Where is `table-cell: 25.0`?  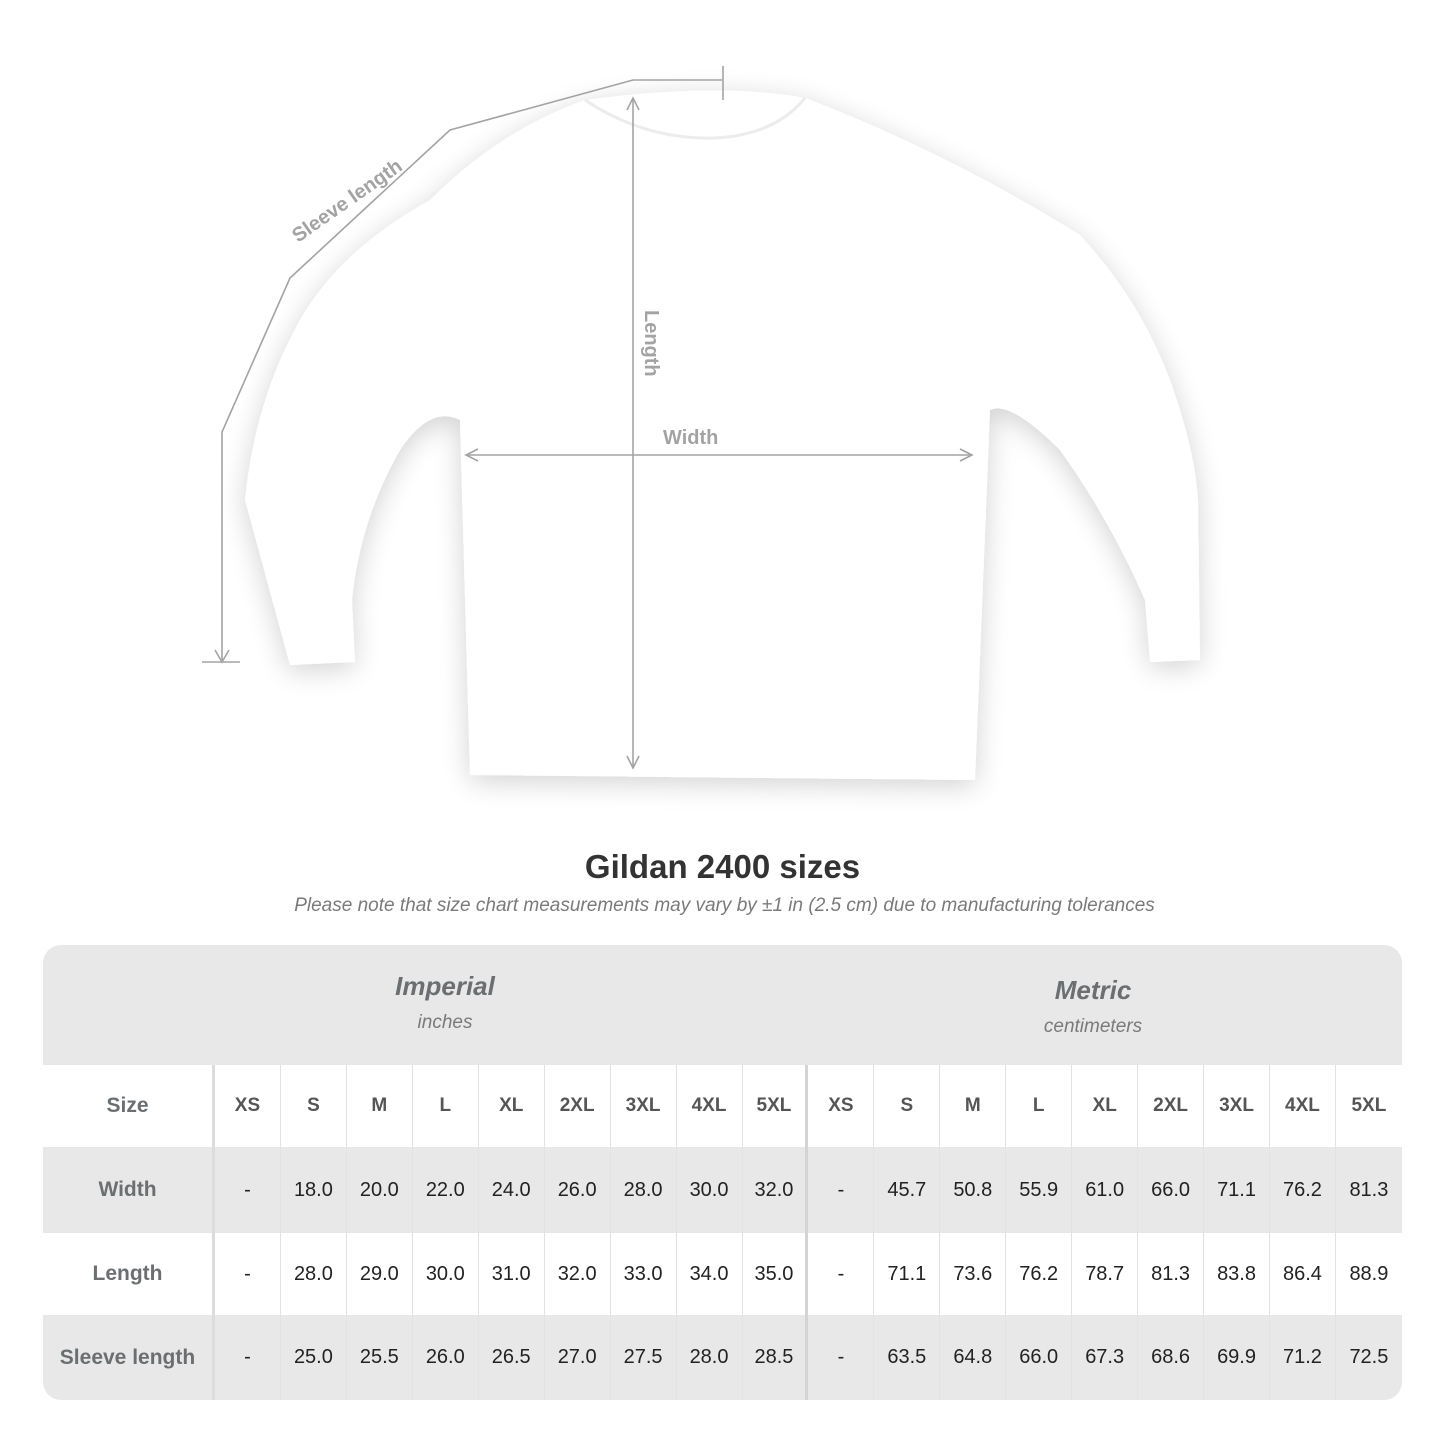 table-cell: 25.0 is located at coordinates (314, 1357).